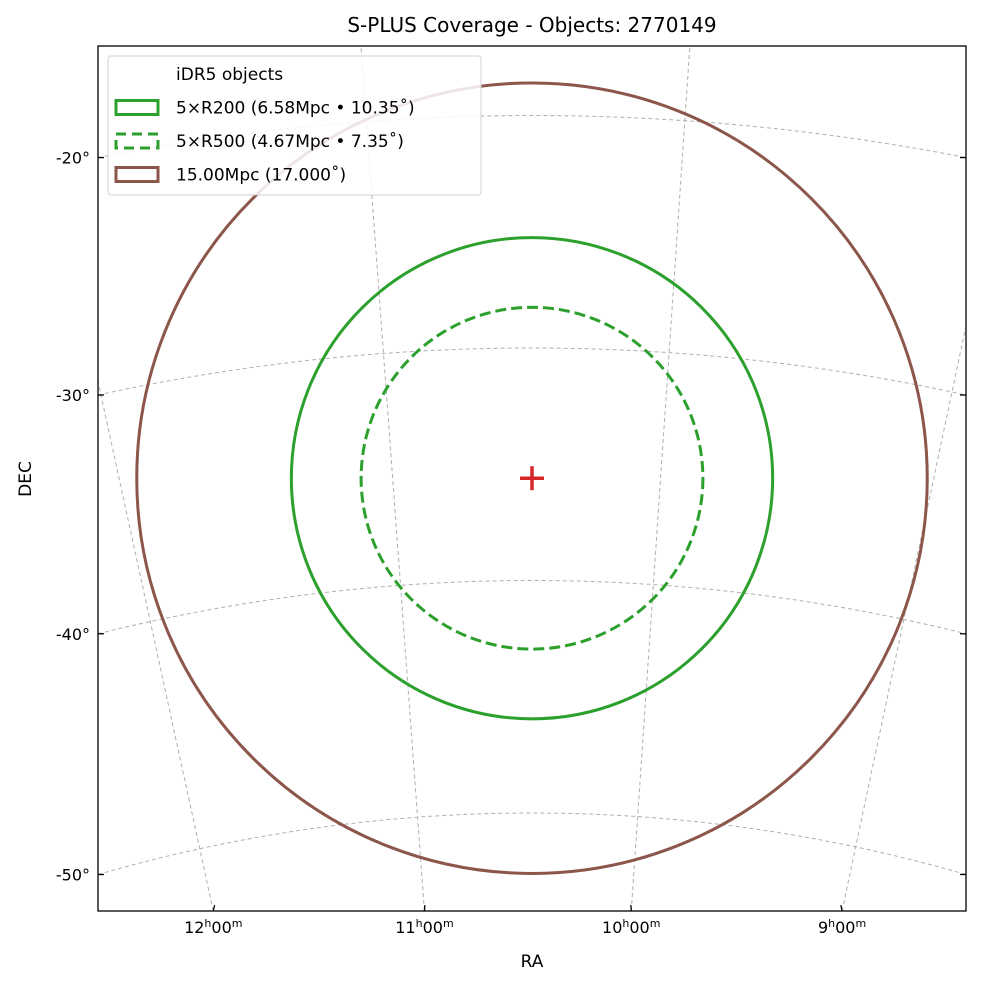 The height and width of the screenshot is (986, 981). I want to click on x-axis-label: RA, so click(532, 962).